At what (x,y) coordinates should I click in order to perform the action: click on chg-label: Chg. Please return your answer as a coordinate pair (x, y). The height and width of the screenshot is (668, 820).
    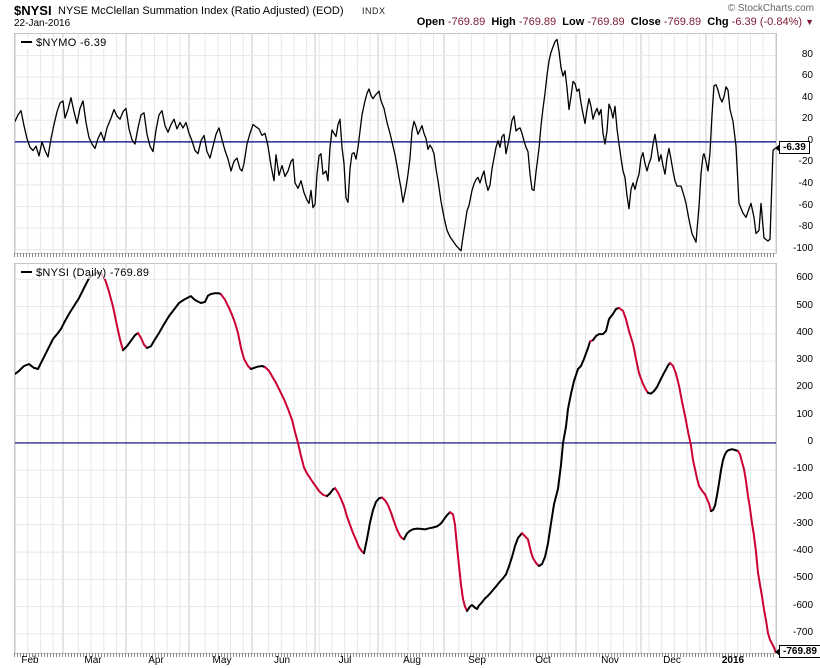
    Looking at the image, I should click on (718, 22).